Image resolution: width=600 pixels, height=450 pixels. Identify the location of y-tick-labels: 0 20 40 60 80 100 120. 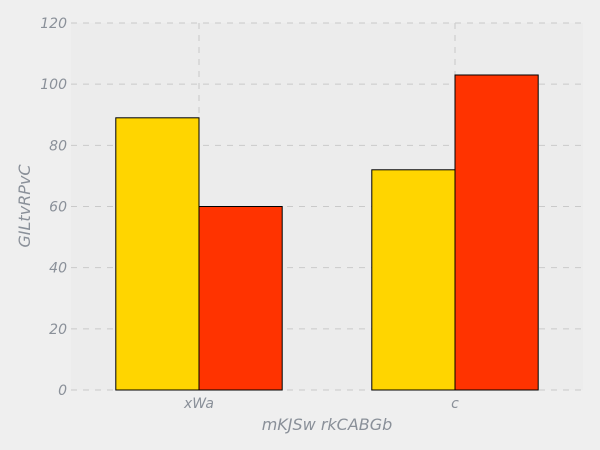
(53, 207).